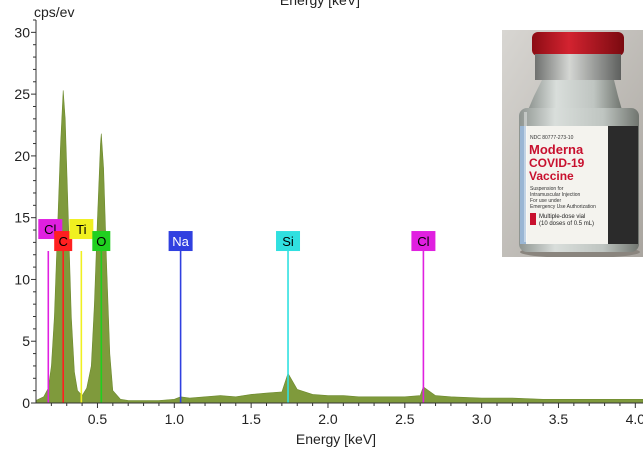 The height and width of the screenshot is (452, 643). I want to click on vial-neck, so click(575, 95).